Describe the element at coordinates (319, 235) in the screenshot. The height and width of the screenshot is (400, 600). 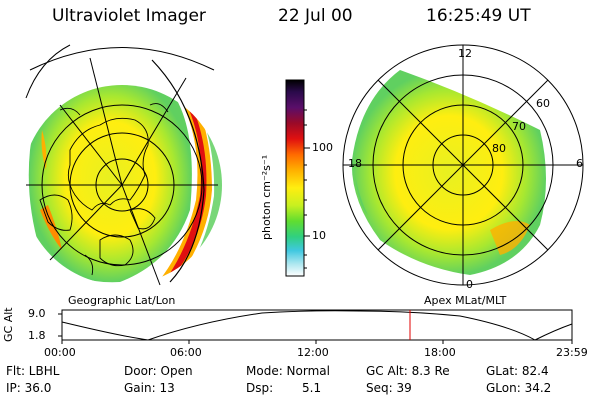
I see `colorbar-tick-10: 10` at that location.